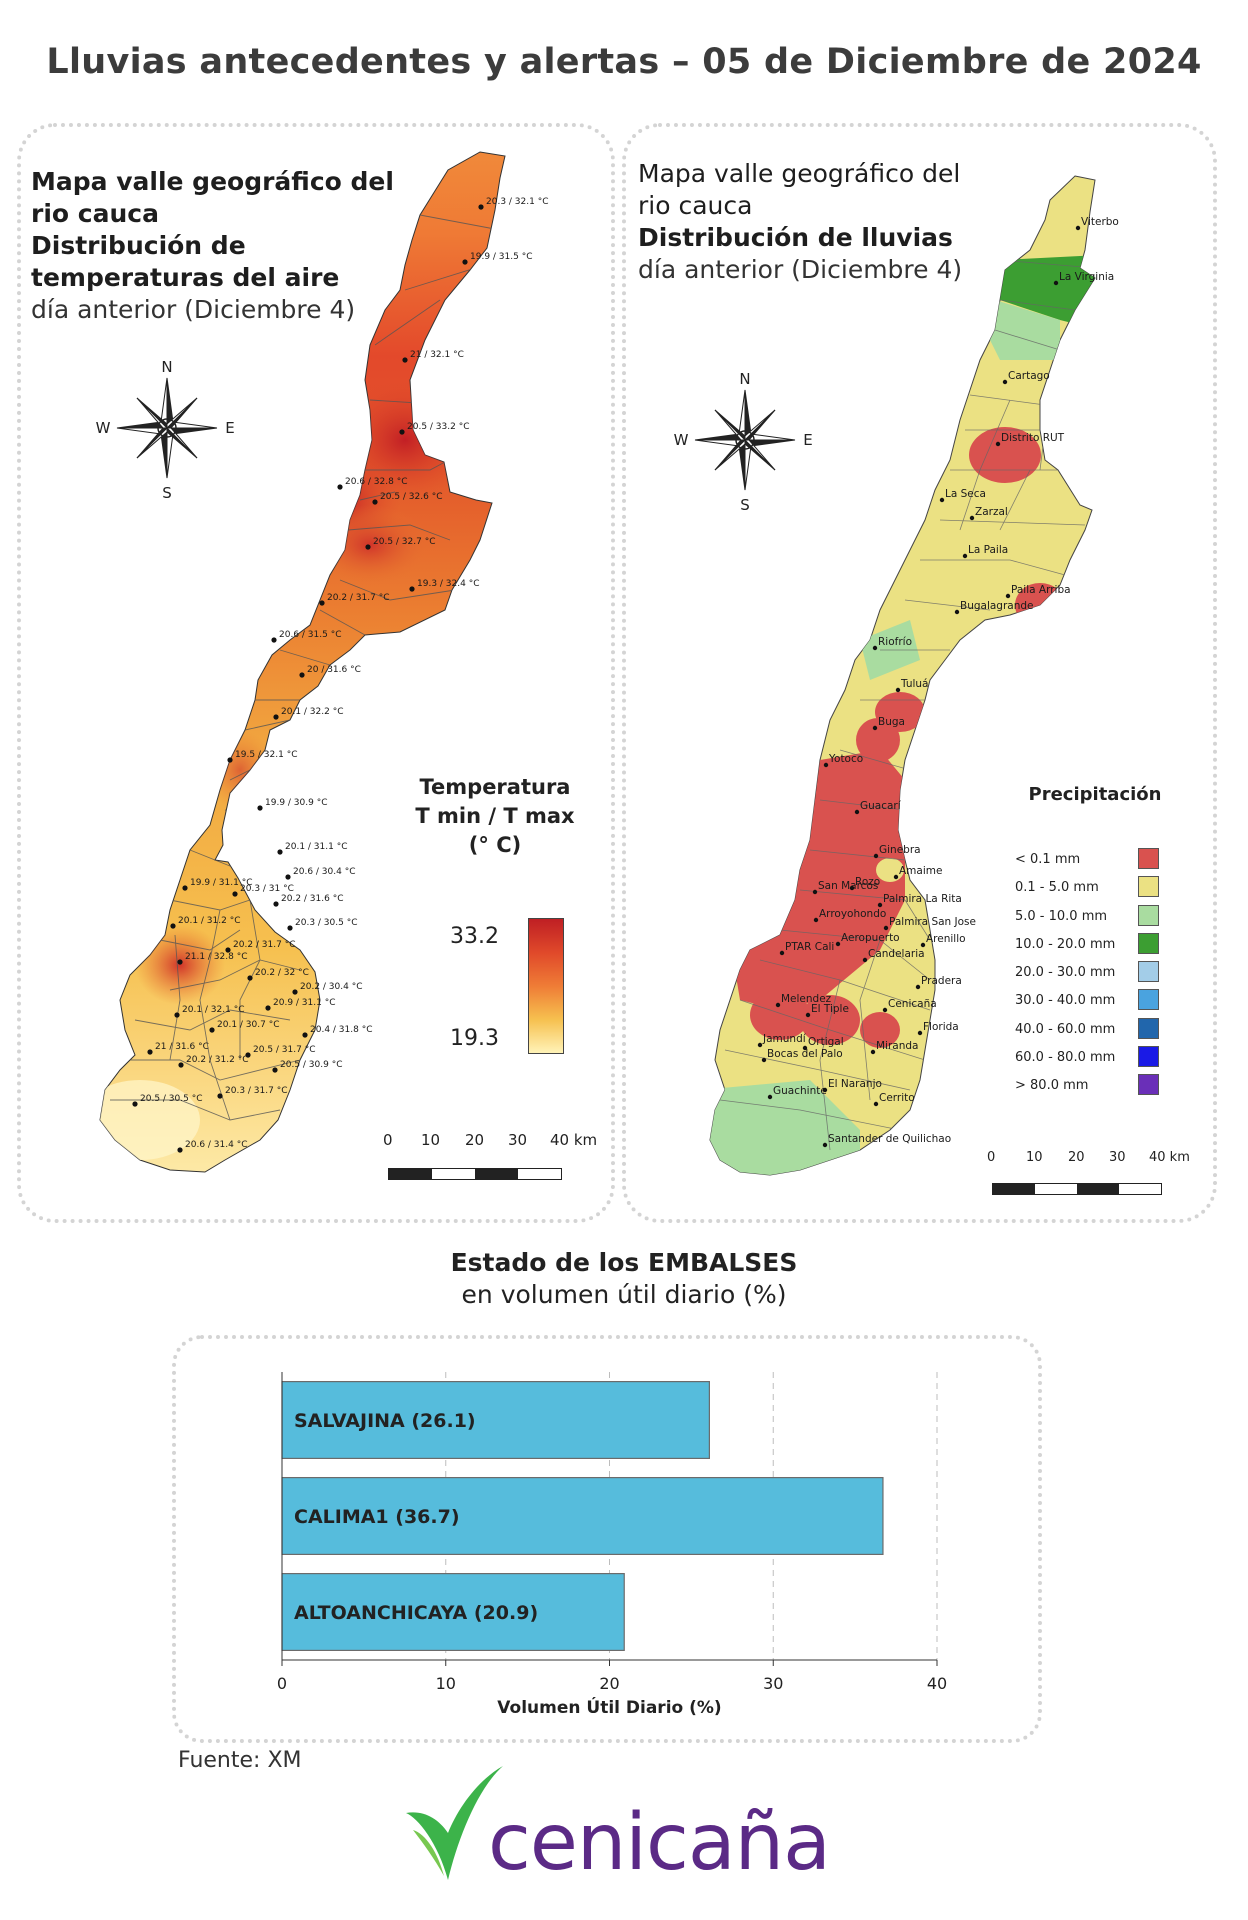 Image resolution: width=1248 pixels, height=1920 pixels. Describe the element at coordinates (997, 606) in the screenshot. I see `place-label: Bugalagrande` at that location.